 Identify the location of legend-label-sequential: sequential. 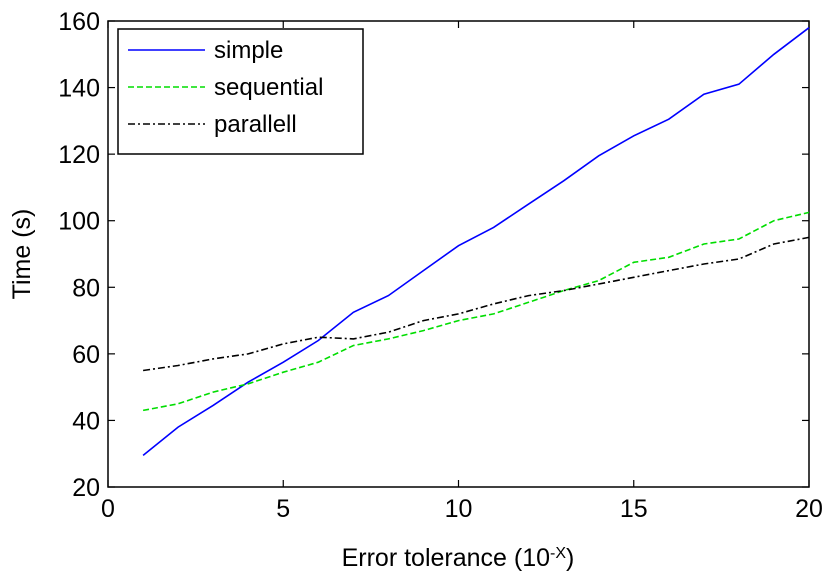
(268, 87).